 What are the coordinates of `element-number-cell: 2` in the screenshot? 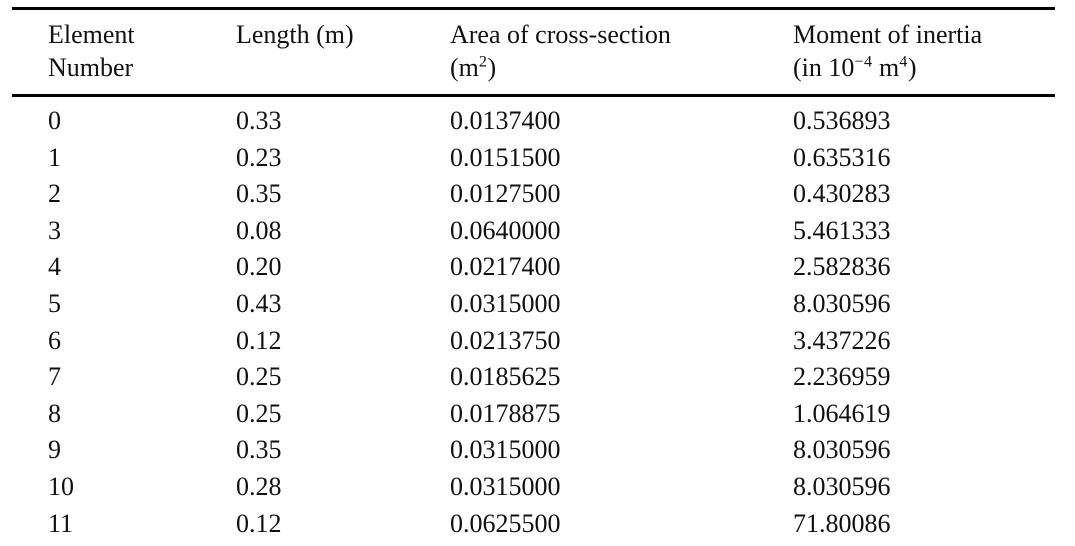 It's located at (54, 194).